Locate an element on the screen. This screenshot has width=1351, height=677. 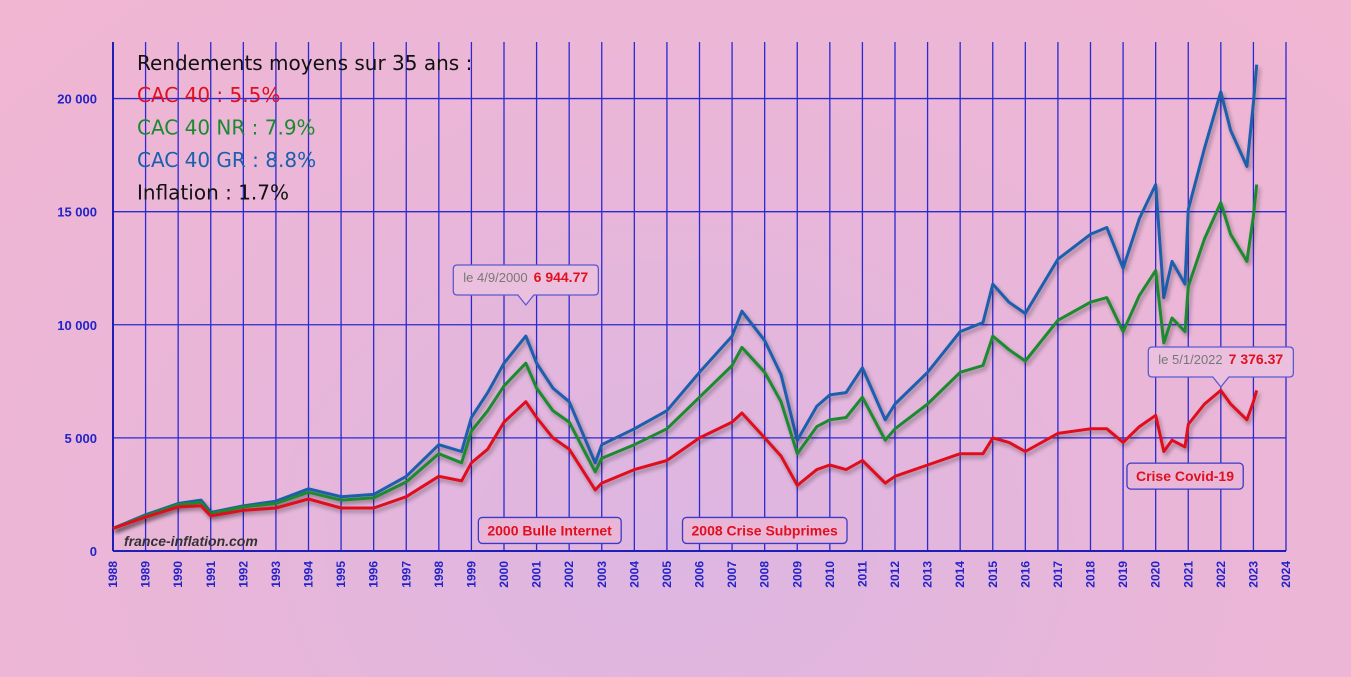
x-tick-label: 1991 is located at coordinates (211, 574).